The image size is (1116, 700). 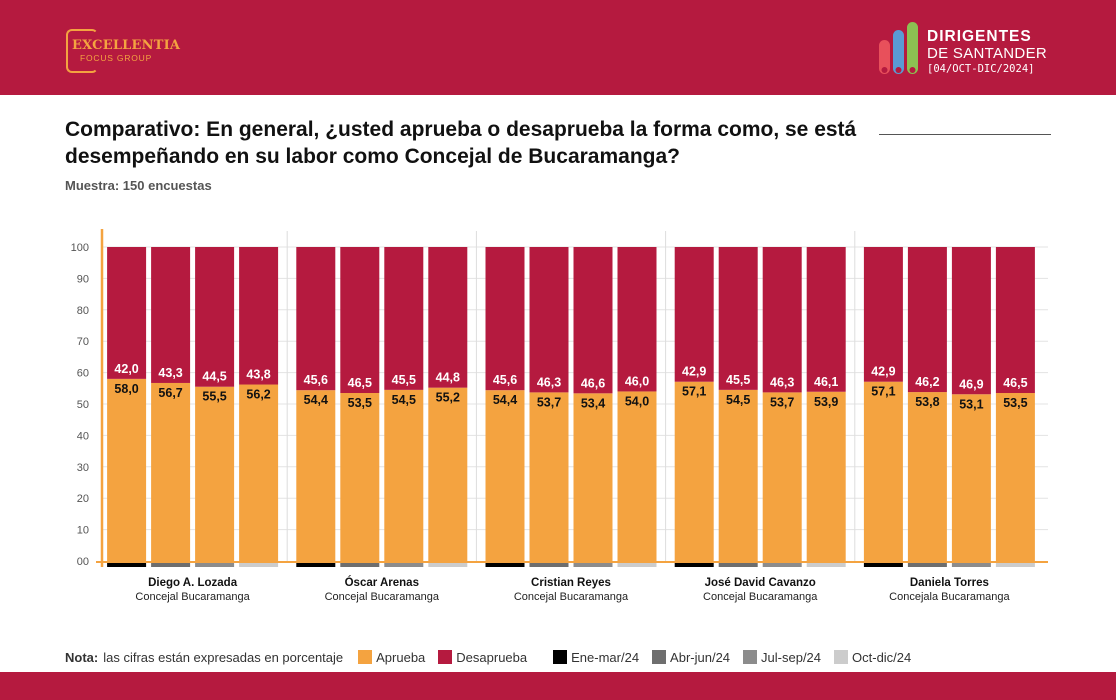 What do you see at coordinates (170, 373) in the screenshot?
I see `data-label-desaprueba: 43,3` at bounding box center [170, 373].